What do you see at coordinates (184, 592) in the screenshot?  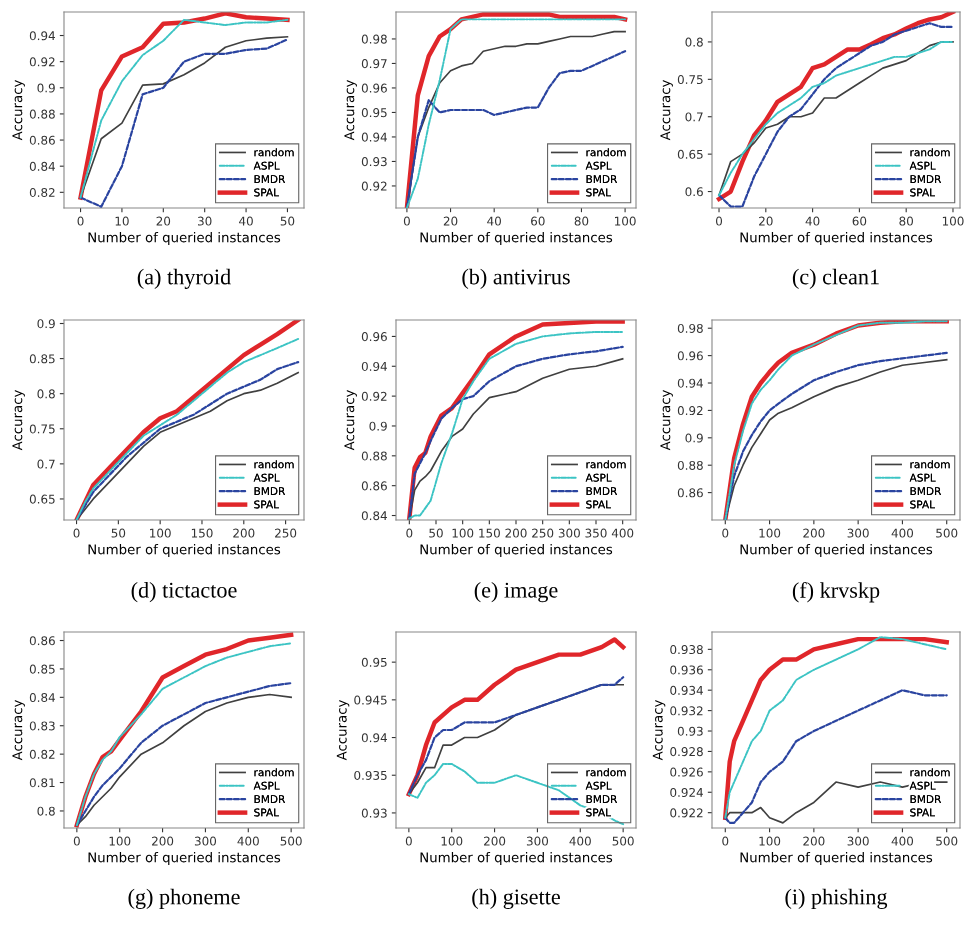 I see `text: (d) tictactoe` at bounding box center [184, 592].